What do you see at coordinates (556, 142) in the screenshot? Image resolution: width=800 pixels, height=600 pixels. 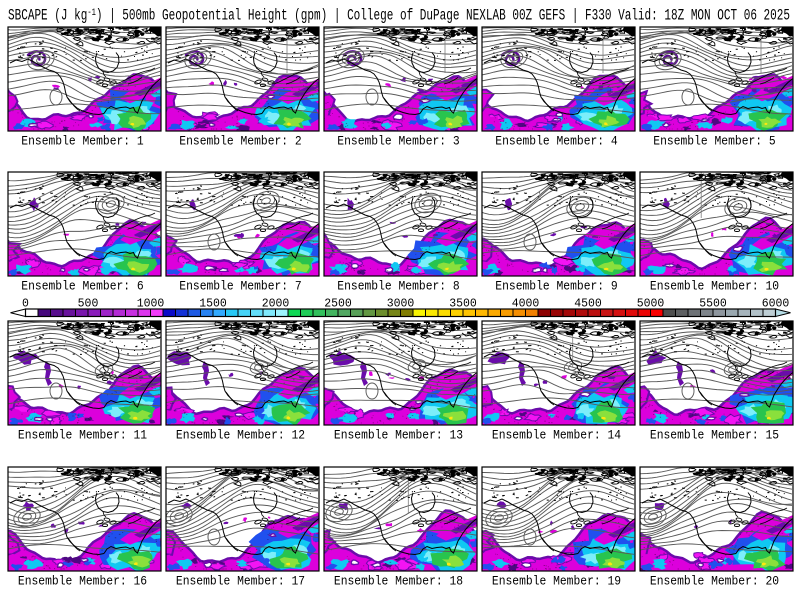 I see `svg-text: Ensemble Member: 4` at bounding box center [556, 142].